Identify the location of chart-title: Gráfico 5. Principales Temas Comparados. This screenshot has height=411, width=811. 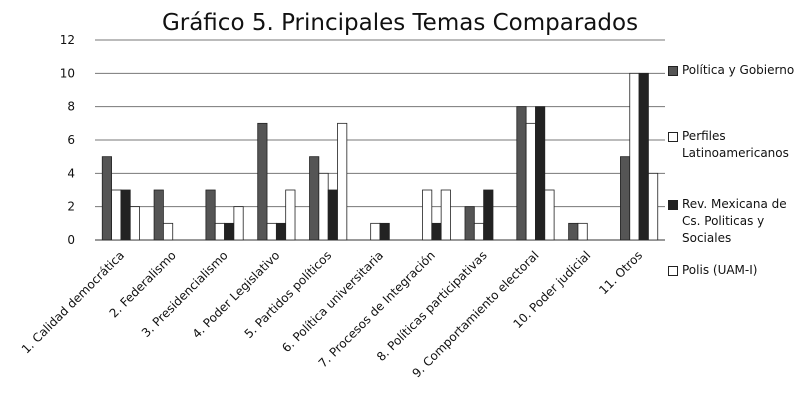
(400, 23).